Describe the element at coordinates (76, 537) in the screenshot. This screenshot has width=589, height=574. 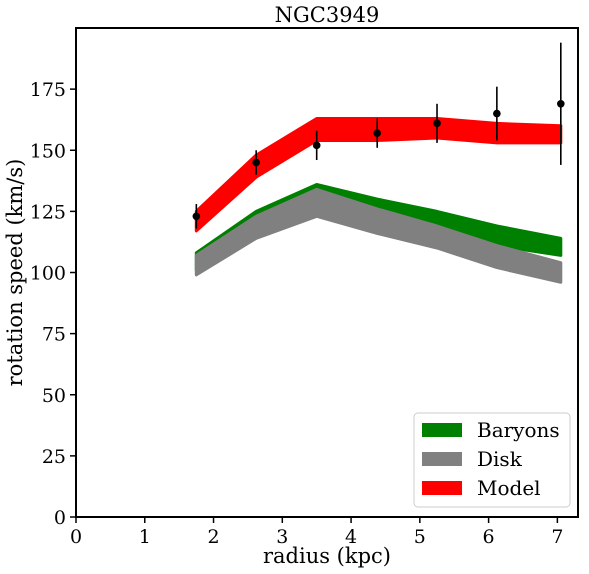
I see `x-tick-label: 0` at that location.